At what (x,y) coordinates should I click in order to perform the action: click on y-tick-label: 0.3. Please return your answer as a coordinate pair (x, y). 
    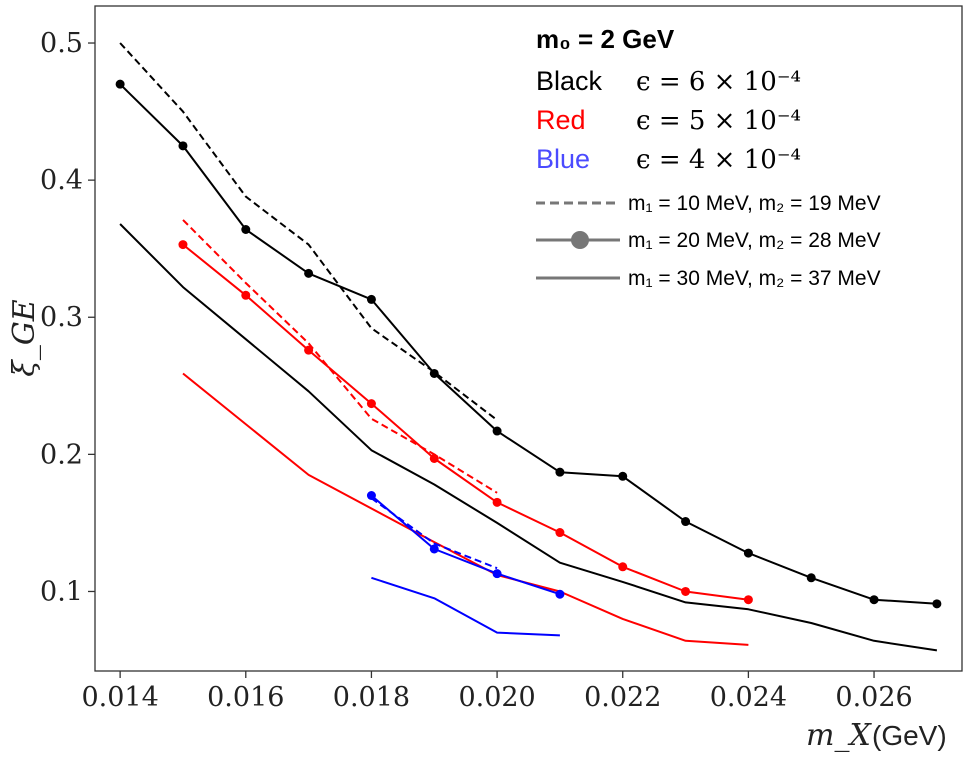
    Looking at the image, I should click on (61, 317).